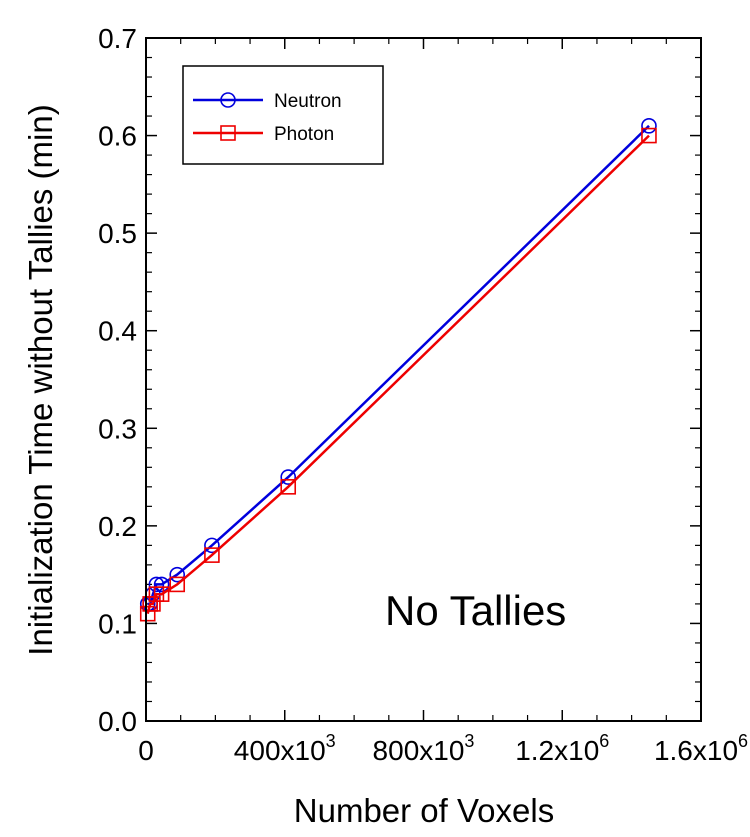 Image resolution: width=750 pixels, height=837 pixels. I want to click on x-tick-label-base: 800x10, so click(419, 750).